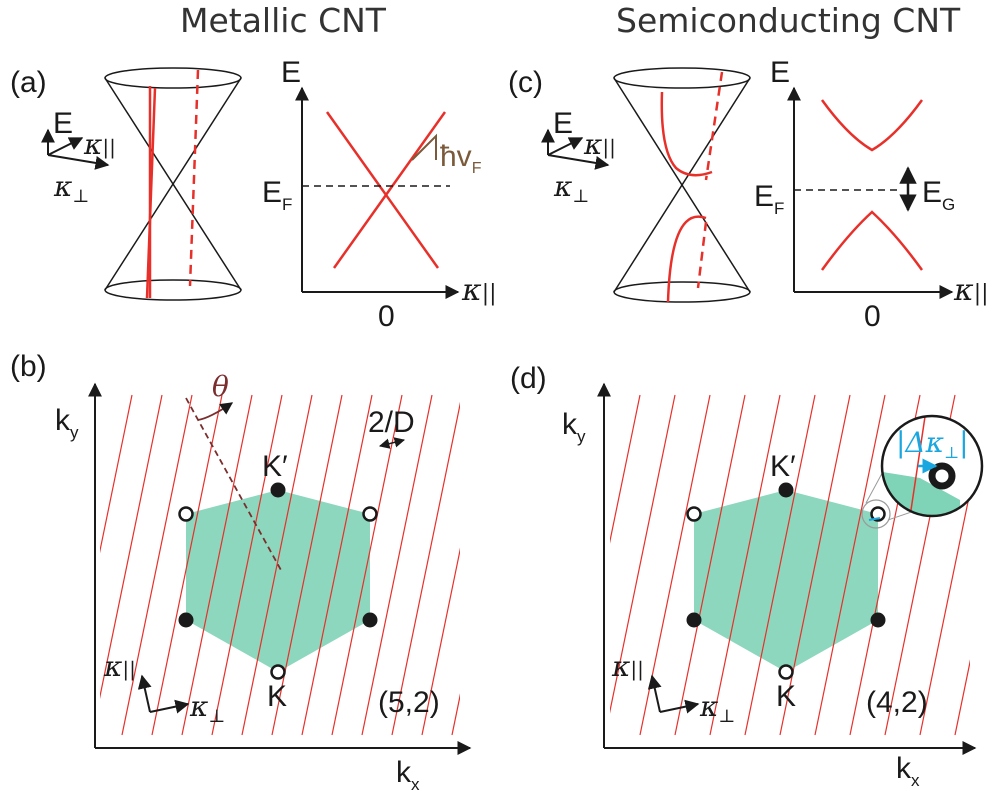 The image size is (1002, 791). I want to click on label-EF-c: EF, so click(769, 199).